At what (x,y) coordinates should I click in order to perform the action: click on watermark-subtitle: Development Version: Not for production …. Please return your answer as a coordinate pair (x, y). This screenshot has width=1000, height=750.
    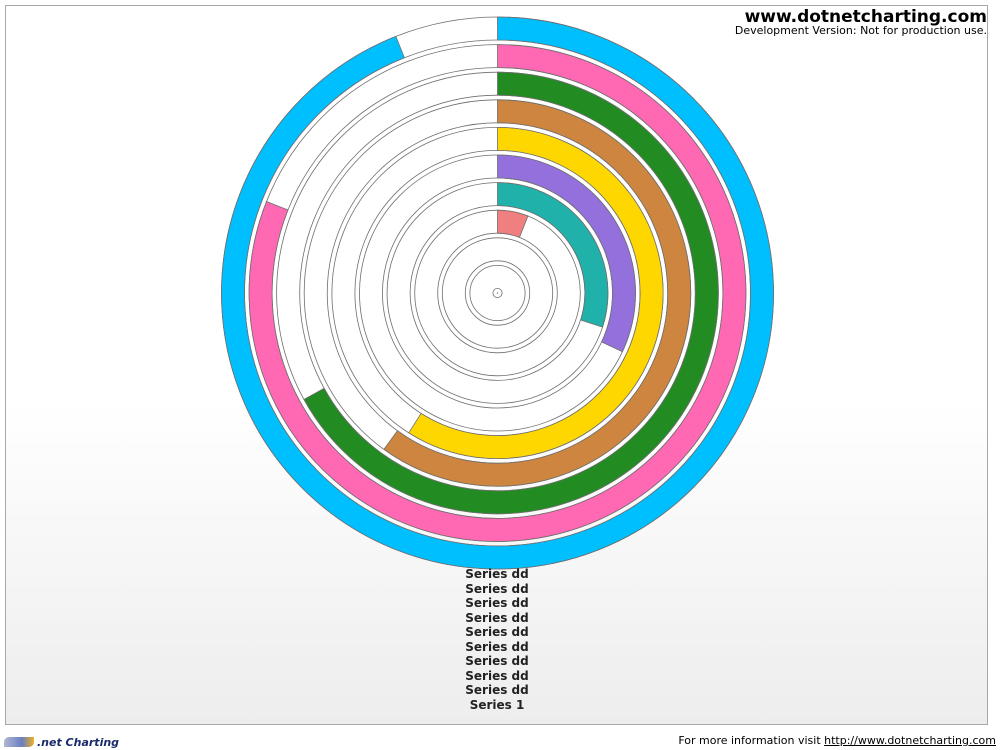
    Looking at the image, I should click on (860, 30).